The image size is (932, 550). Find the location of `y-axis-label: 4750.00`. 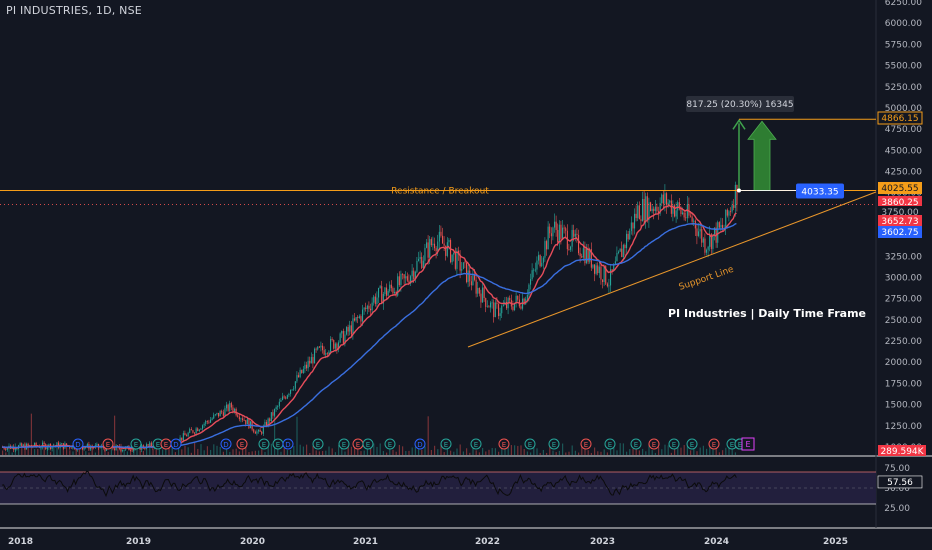

y-axis-label: 4750.00 is located at coordinates (903, 130).